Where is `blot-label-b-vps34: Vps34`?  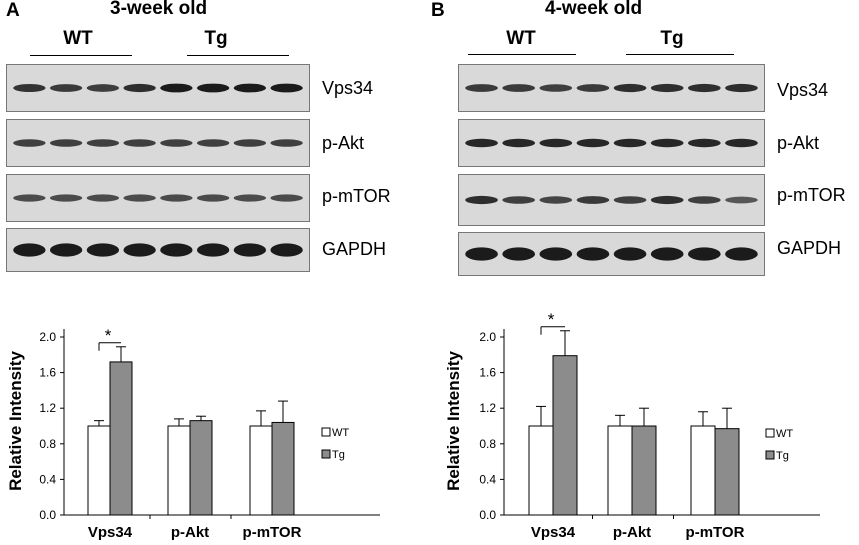 blot-label-b-vps34: Vps34 is located at coordinates (803, 90).